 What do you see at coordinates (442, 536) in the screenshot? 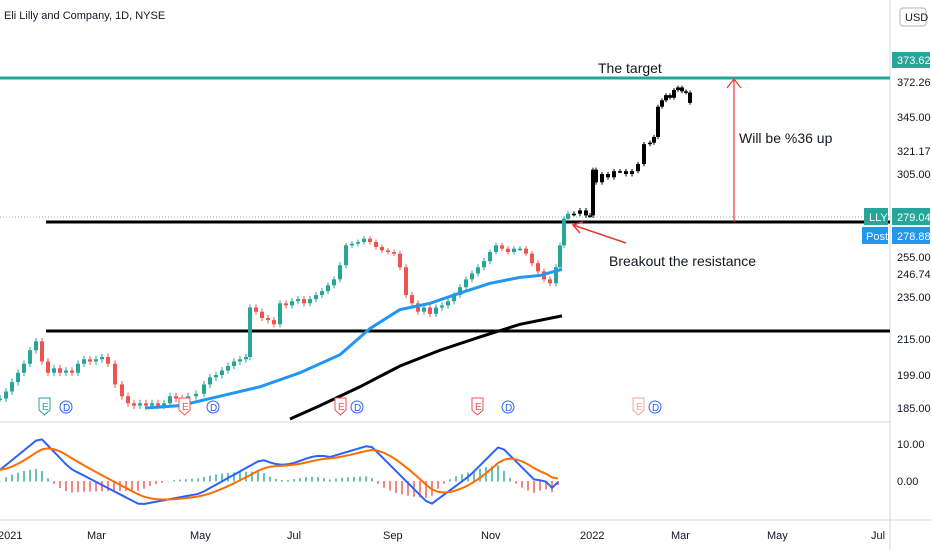
I see `time-axis: 2021 Mar May Jul Sep Nov 2022 Mar May Jul` at bounding box center [442, 536].